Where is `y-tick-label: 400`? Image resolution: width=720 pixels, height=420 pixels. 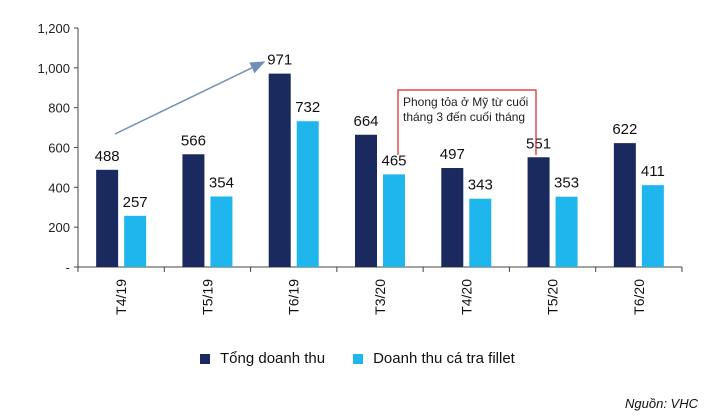 y-tick-label: 400 is located at coordinates (59, 187).